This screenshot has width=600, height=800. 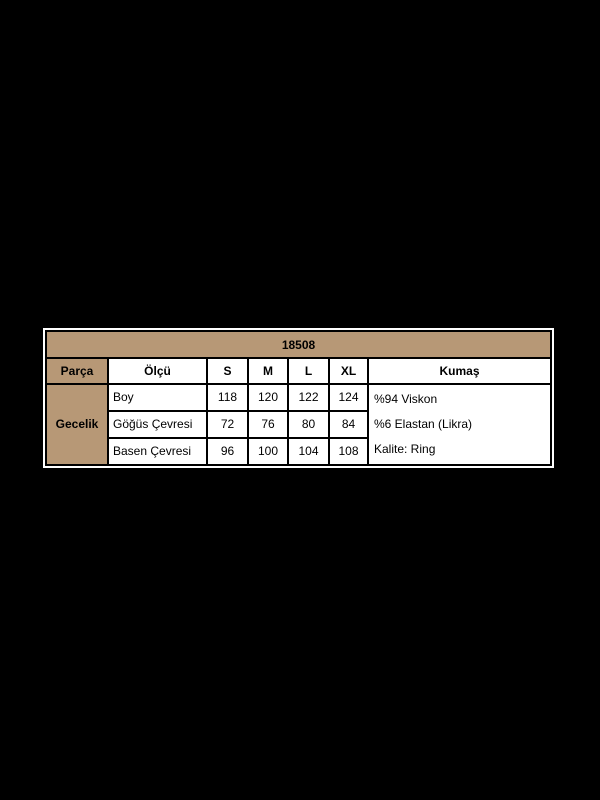 I want to click on col-header-size-l: L, so click(x=308, y=371).